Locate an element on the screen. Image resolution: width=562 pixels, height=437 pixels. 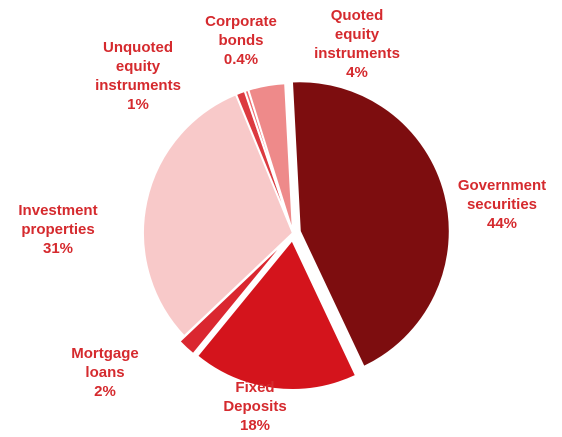
pie-label-0: Government securities 44% is located at coordinates (502, 204).